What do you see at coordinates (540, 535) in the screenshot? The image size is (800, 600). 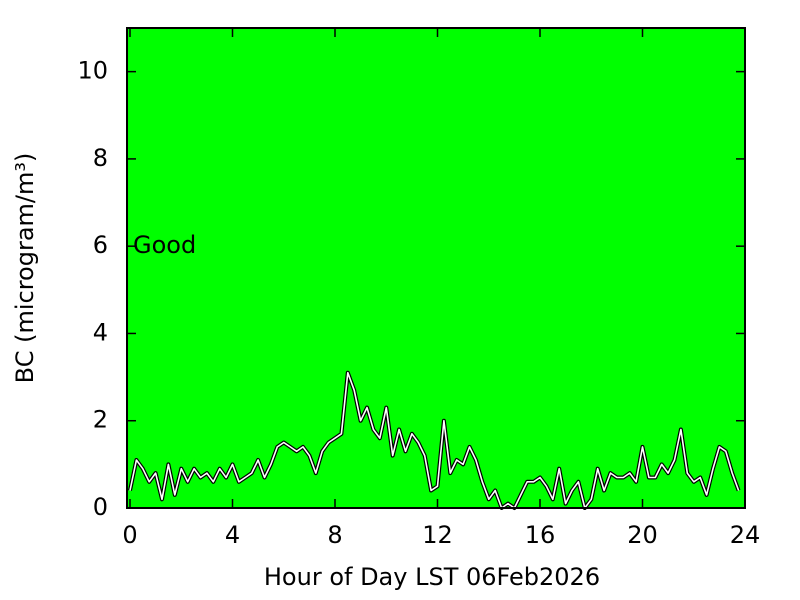 I see `x-tick-label: 16` at bounding box center [540, 535].